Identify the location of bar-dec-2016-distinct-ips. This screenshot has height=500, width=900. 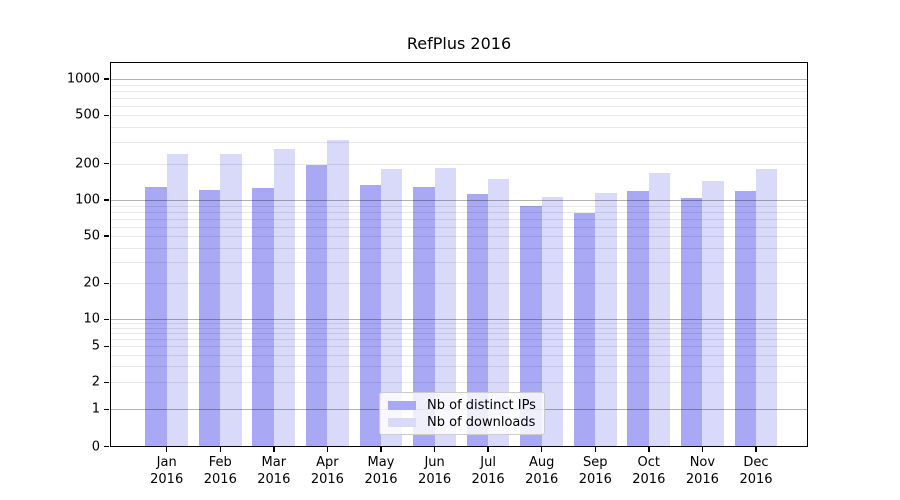
(745, 318).